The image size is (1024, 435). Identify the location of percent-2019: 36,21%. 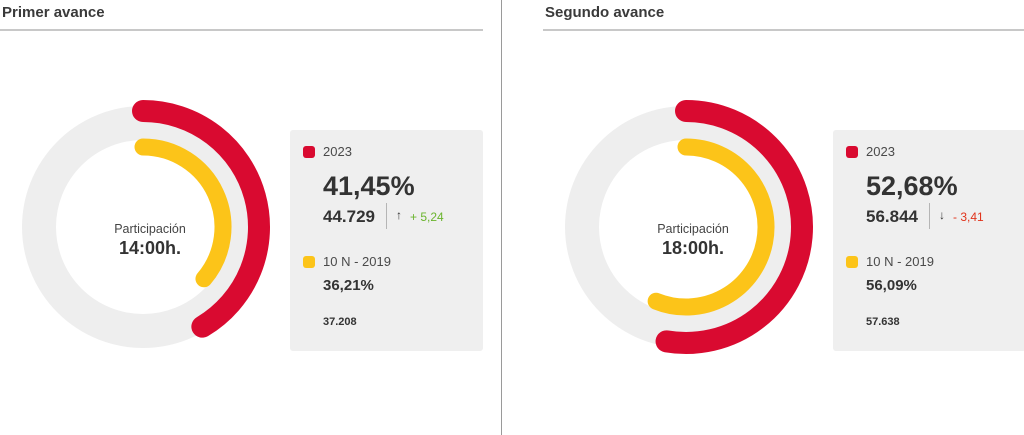
(348, 285).